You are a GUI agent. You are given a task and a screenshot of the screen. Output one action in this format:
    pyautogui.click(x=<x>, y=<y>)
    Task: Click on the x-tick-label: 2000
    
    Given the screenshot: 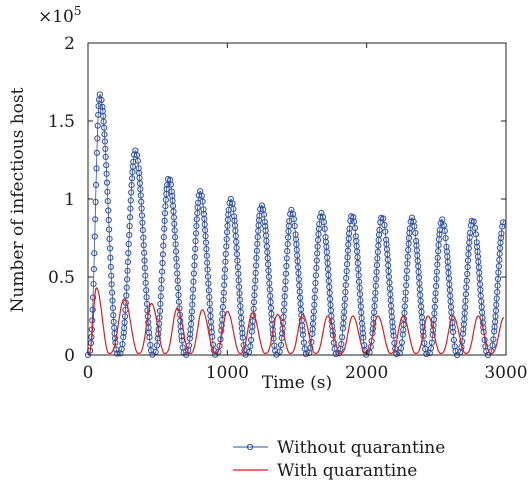 What is the action you would take?
    pyautogui.click(x=366, y=373)
    